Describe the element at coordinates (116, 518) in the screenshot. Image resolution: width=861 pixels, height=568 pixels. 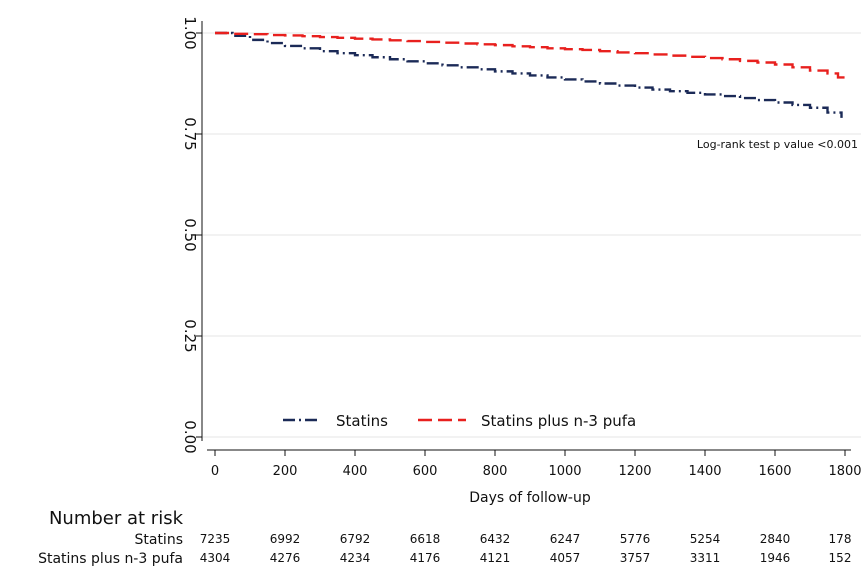
I see `risk-table-title: Number at risk` at that location.